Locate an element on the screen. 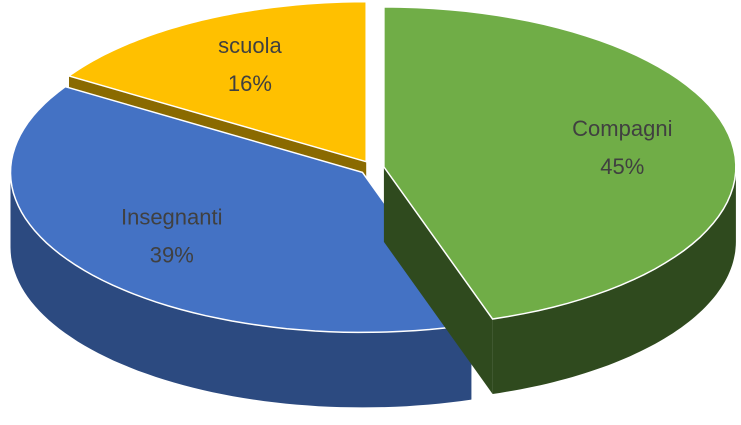 The height and width of the screenshot is (425, 741). slice-value-label: 39% is located at coordinates (172, 254).